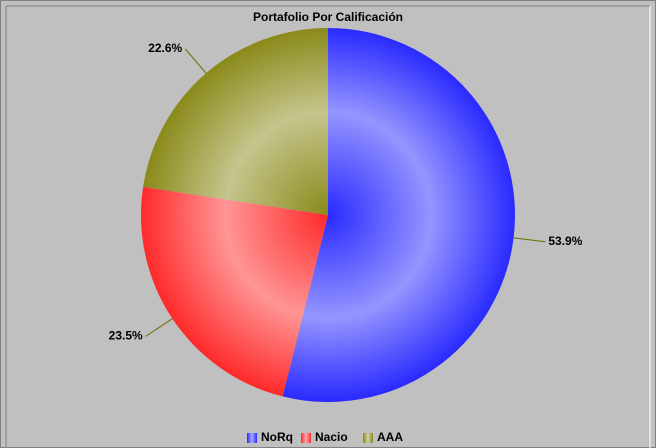 The image size is (656, 448). I want to click on data-label: 22.6%, so click(165, 48).